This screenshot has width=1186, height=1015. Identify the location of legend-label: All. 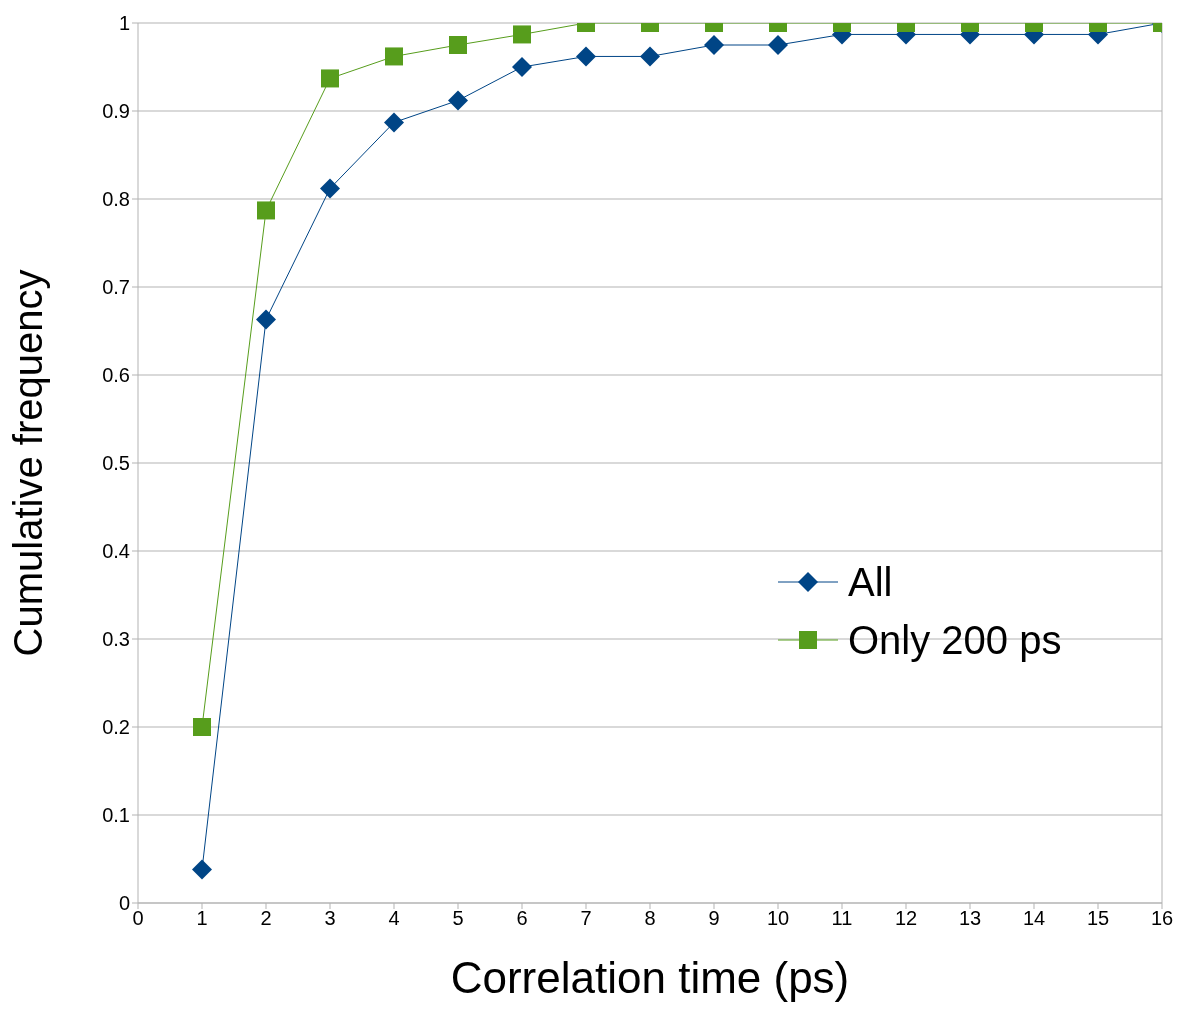
(870, 582).